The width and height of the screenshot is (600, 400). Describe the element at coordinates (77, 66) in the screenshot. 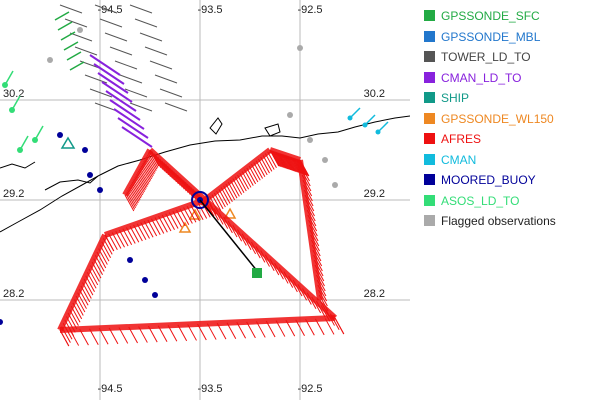

I see `gpssonde-sfc-barb` at that location.